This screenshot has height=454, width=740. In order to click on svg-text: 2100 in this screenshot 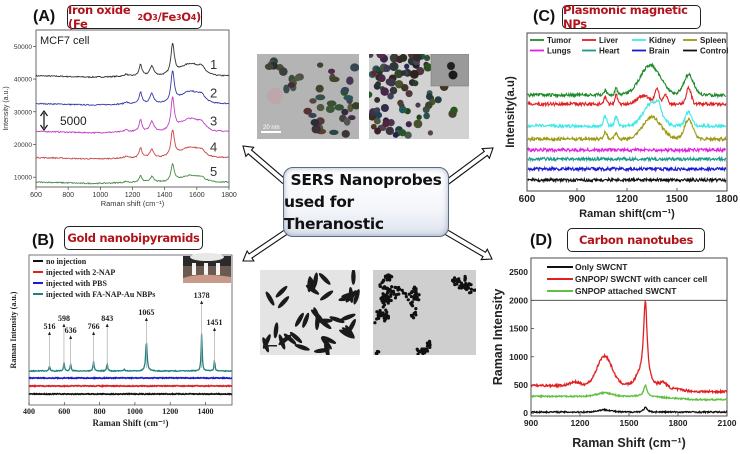, I will do `click(727, 423)`.